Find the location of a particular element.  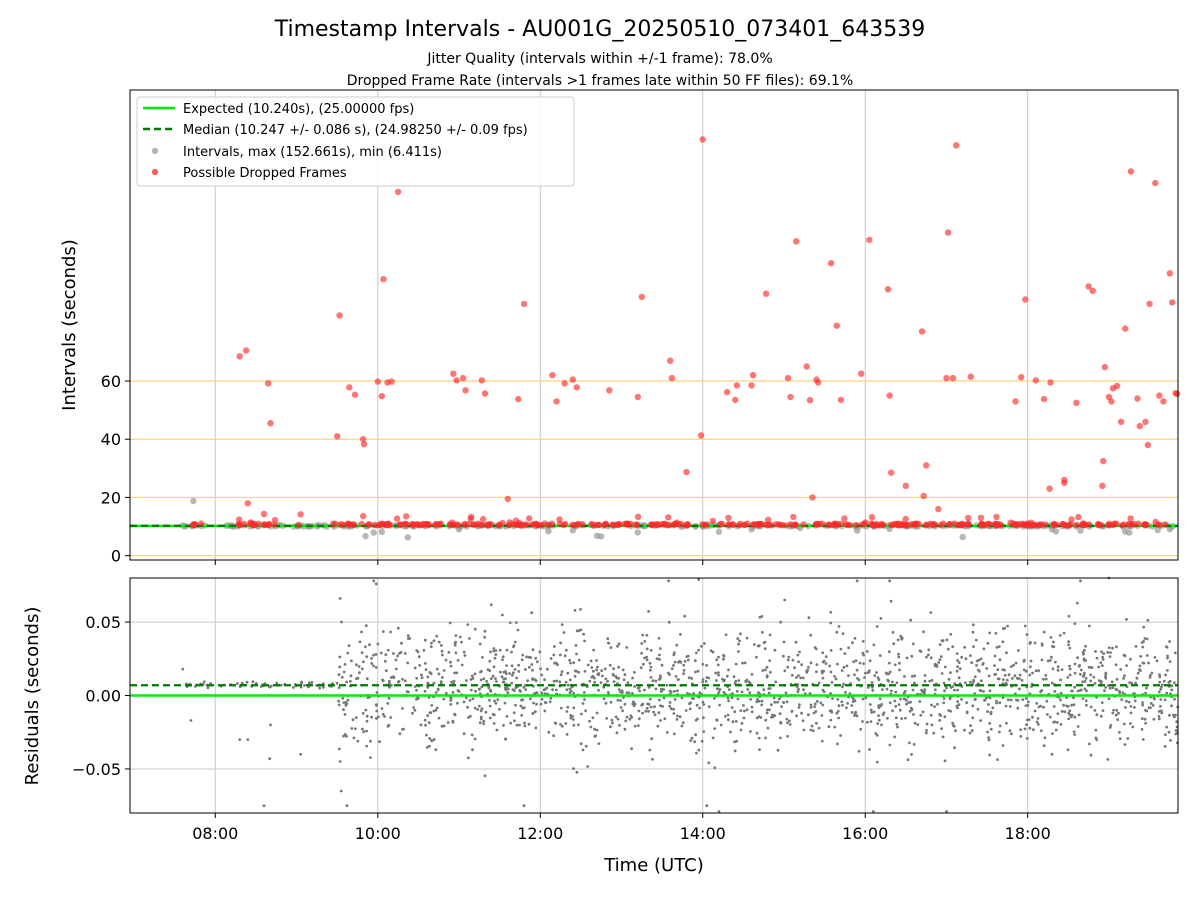

intervals-y-axis-label: Intervals (seconds) is located at coordinates (69, 325).